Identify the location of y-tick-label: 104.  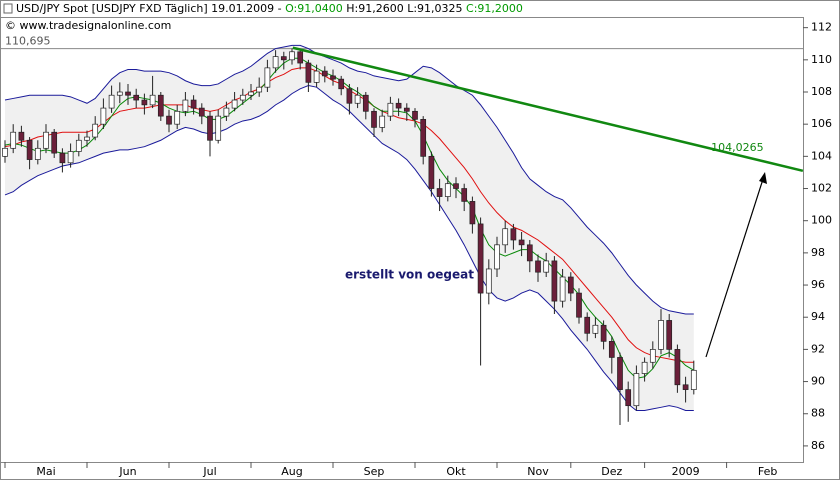
(821, 155).